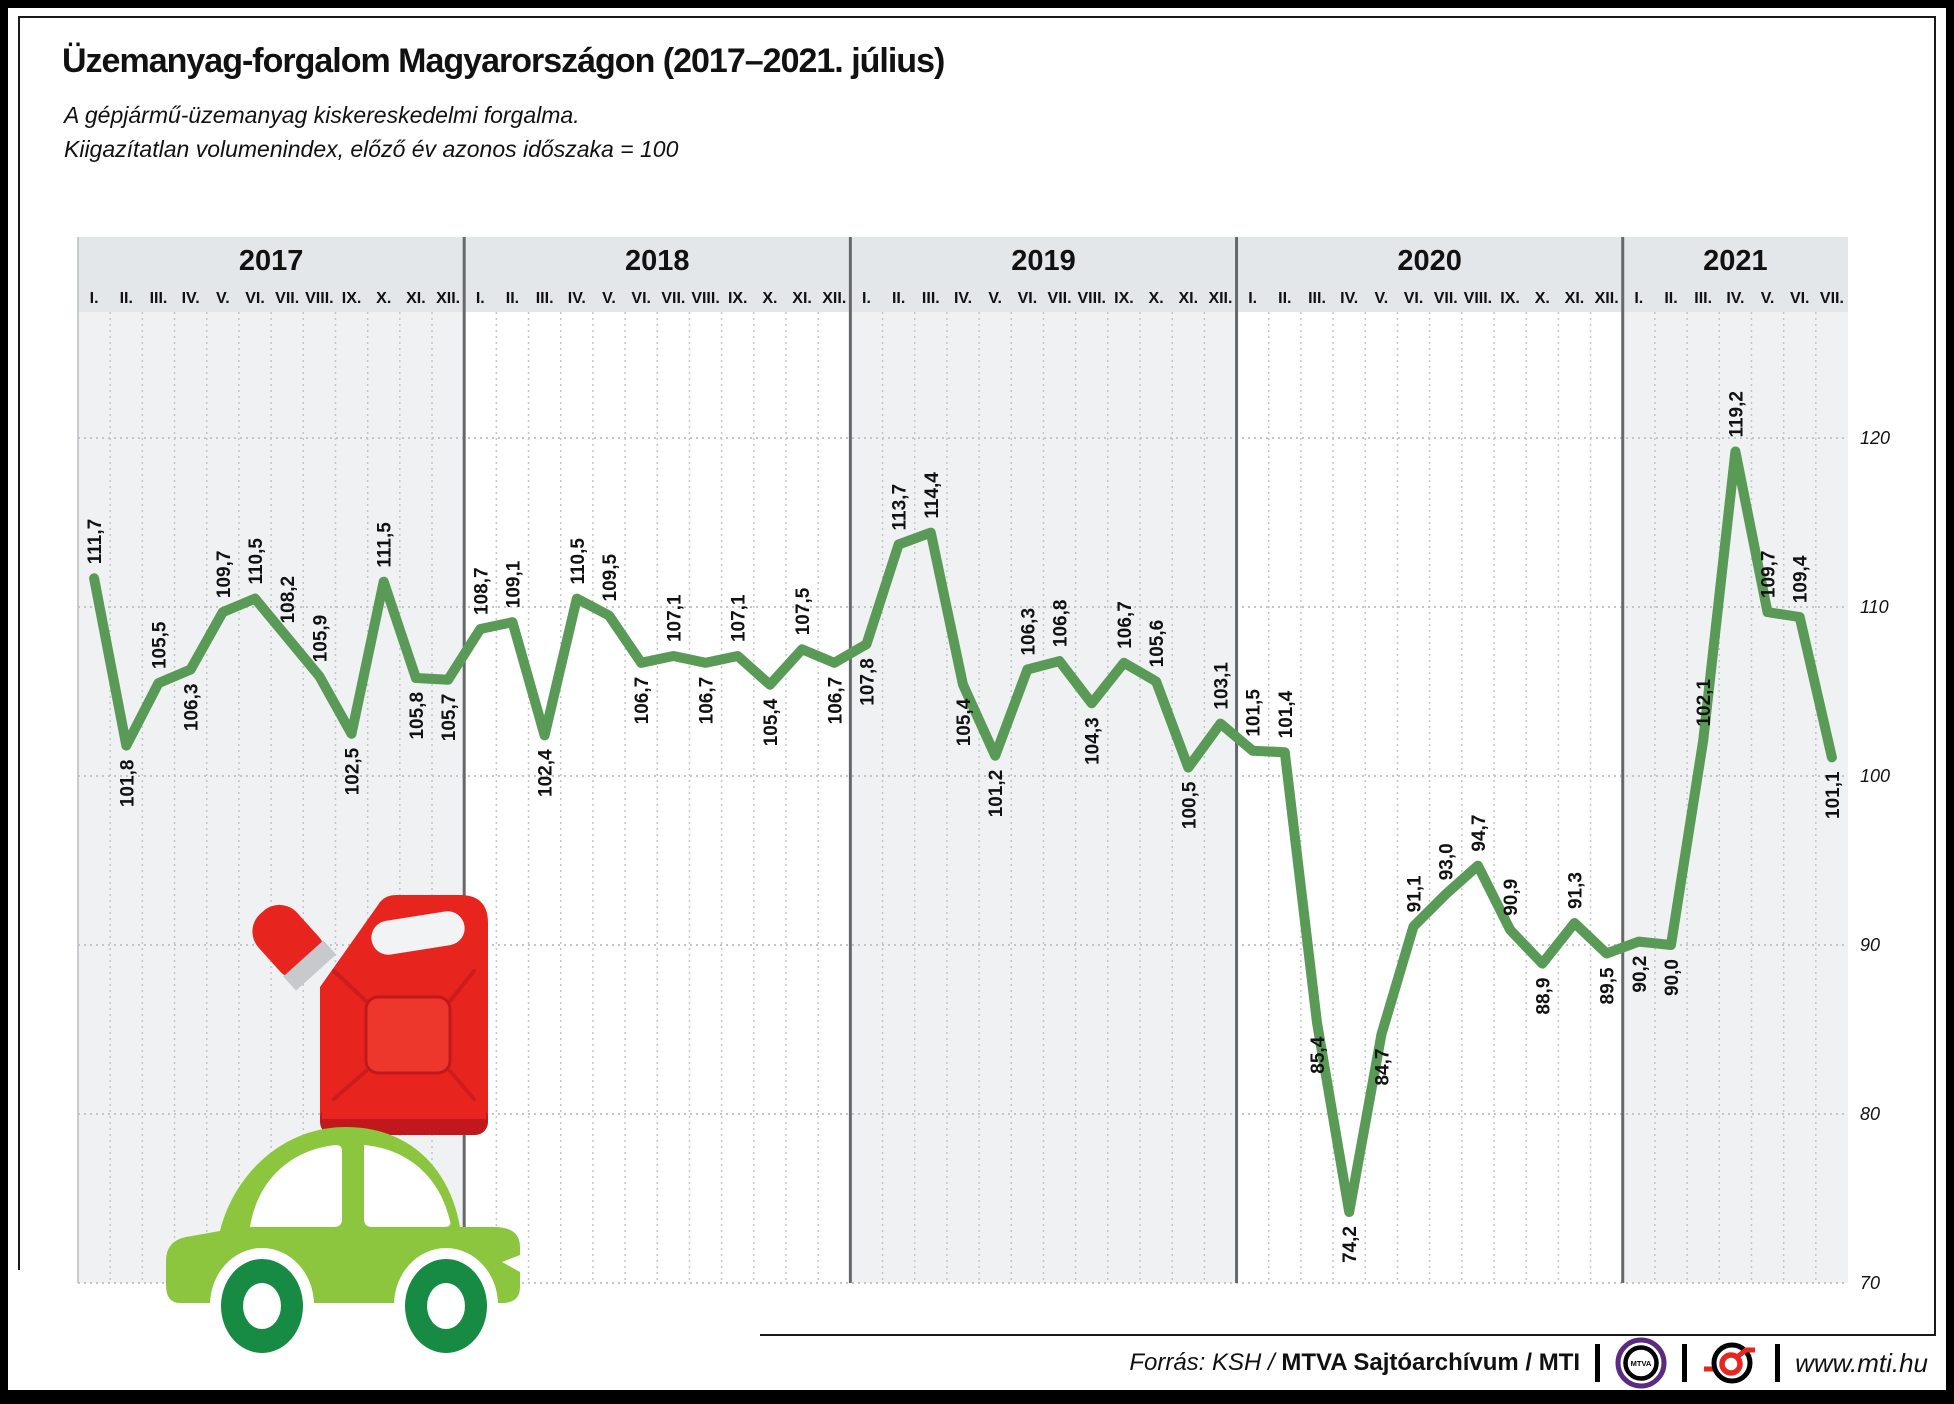 The height and width of the screenshot is (1404, 1954). Describe the element at coordinates (977, 1397) in the screenshot. I see `page-border-bottom` at that location.